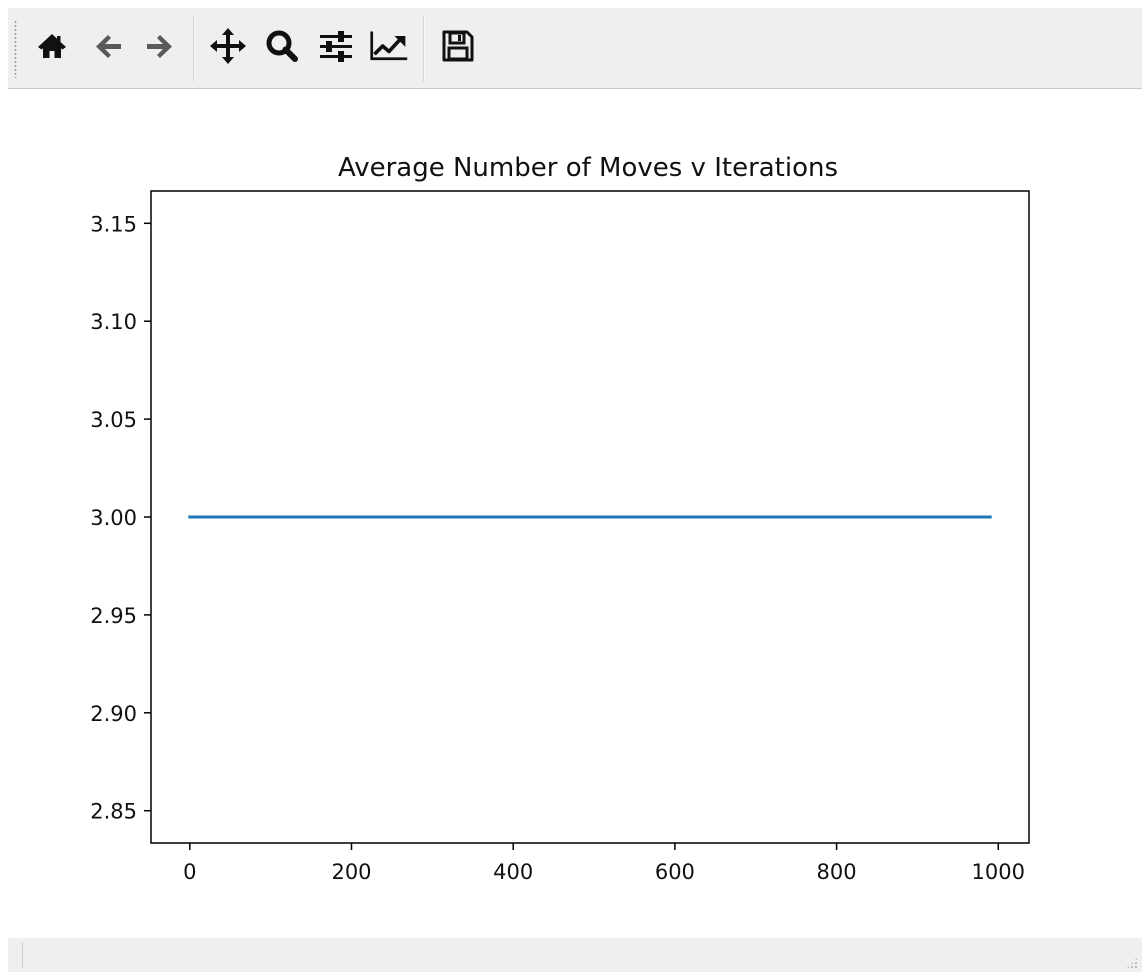  I want to click on x-tick-label: 200, so click(351, 872).